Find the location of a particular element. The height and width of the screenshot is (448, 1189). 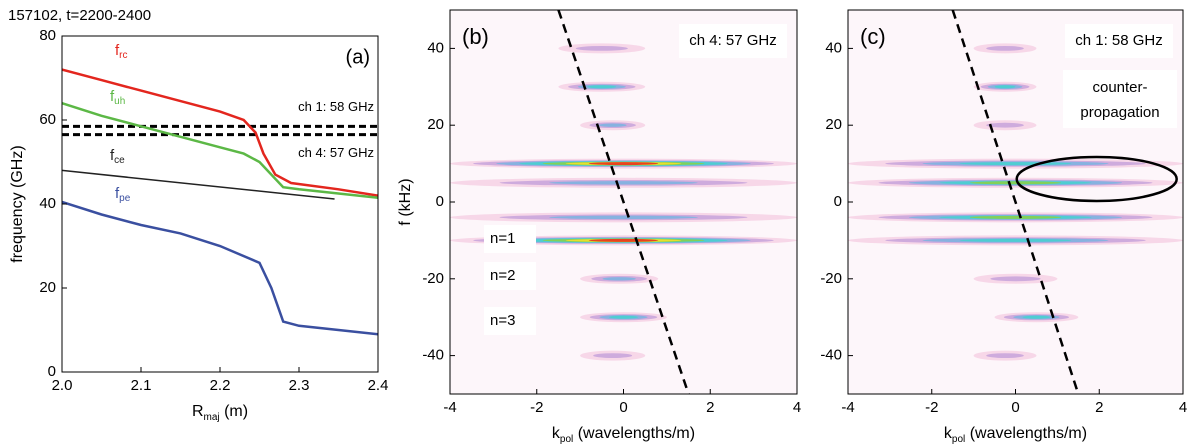

annotation: n=2 is located at coordinates (502, 275).